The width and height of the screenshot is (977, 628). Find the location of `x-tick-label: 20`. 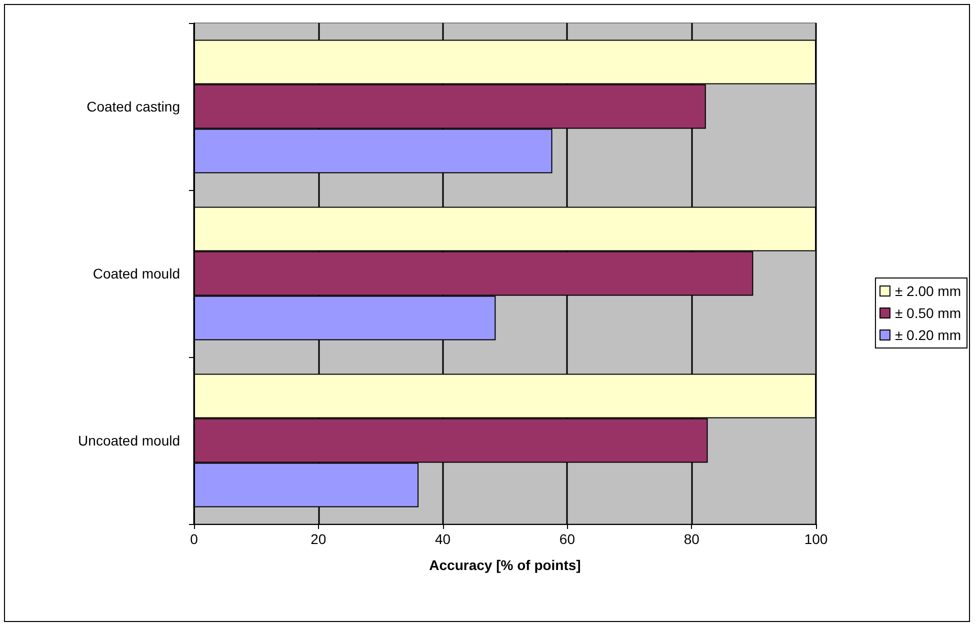

x-tick-label: 20 is located at coordinates (318, 539).